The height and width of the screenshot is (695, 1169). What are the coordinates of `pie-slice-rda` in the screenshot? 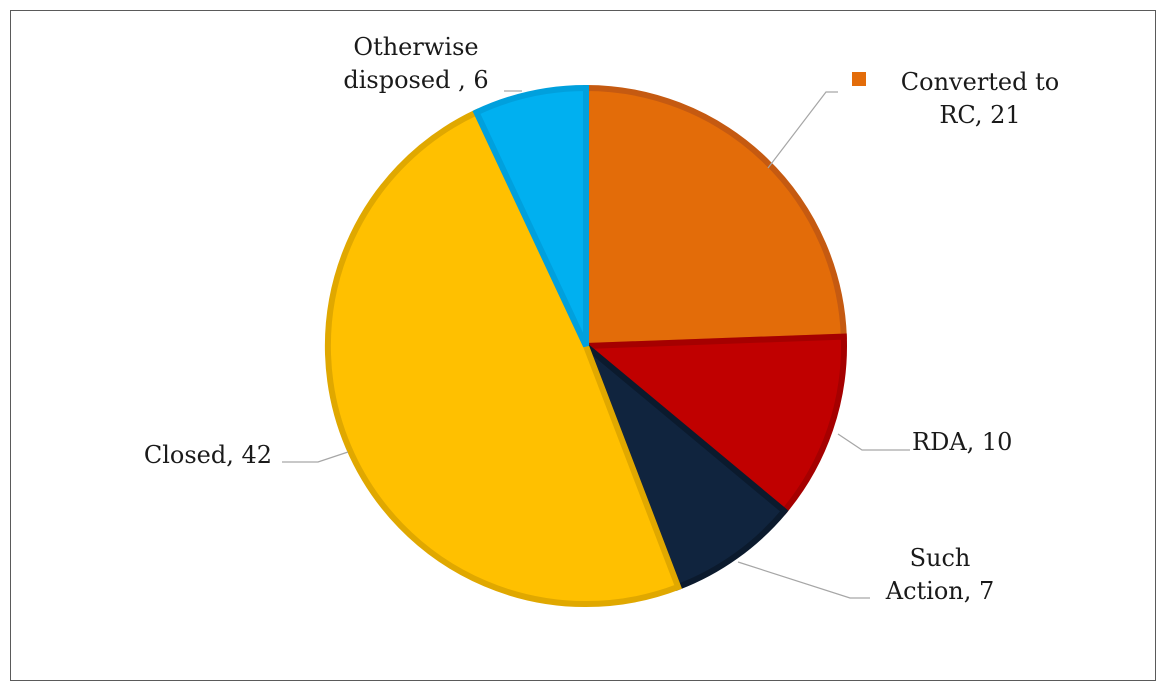 It's located at (712, 424).